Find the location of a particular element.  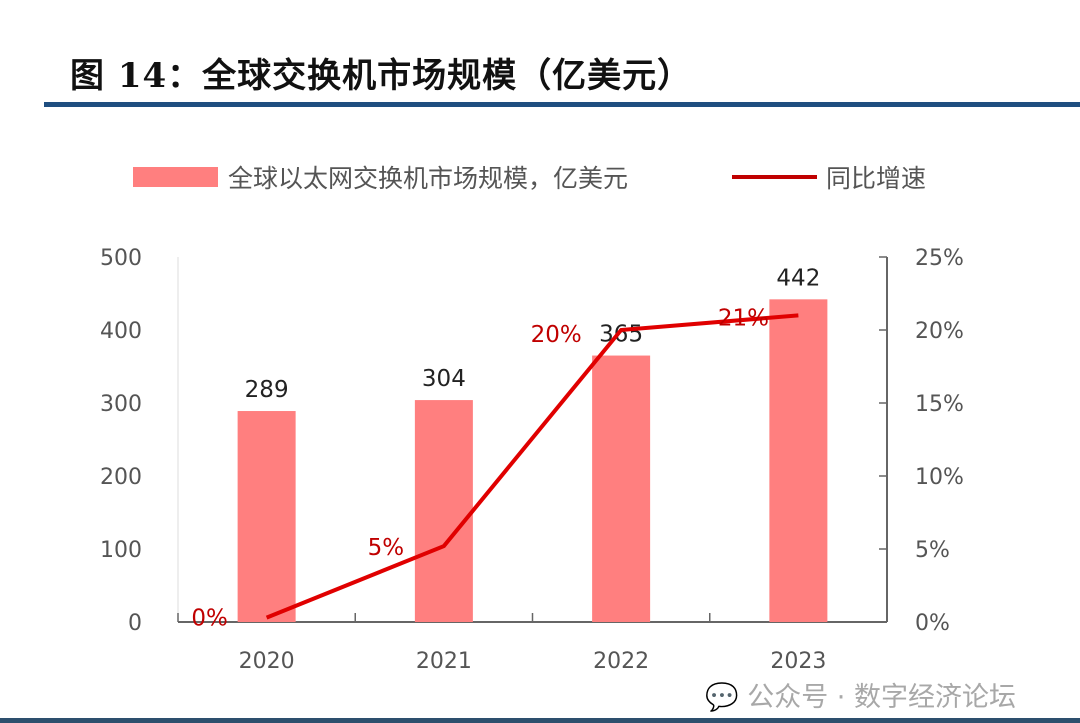

bottom-rule is located at coordinates (540, 720).